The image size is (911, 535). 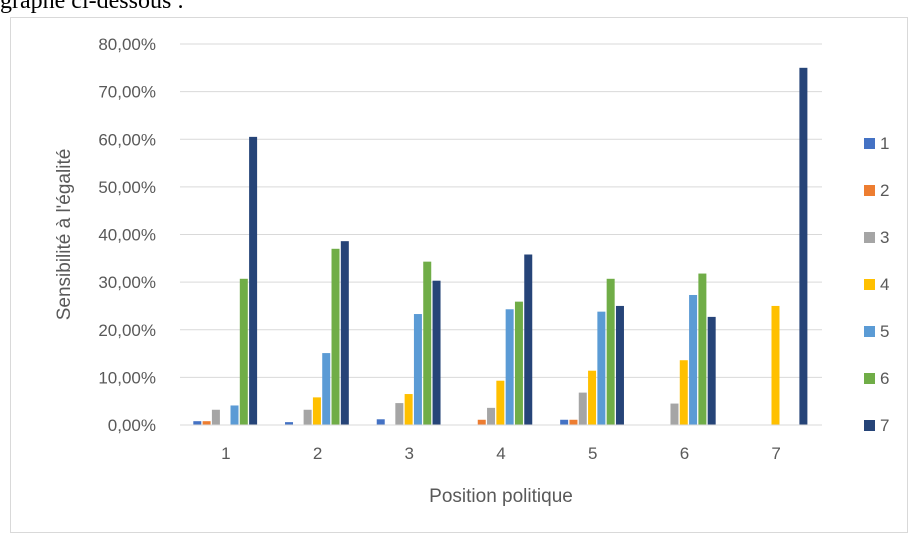 What do you see at coordinates (316, 411) in the screenshot?
I see `bar-cat2-series4` at bounding box center [316, 411].